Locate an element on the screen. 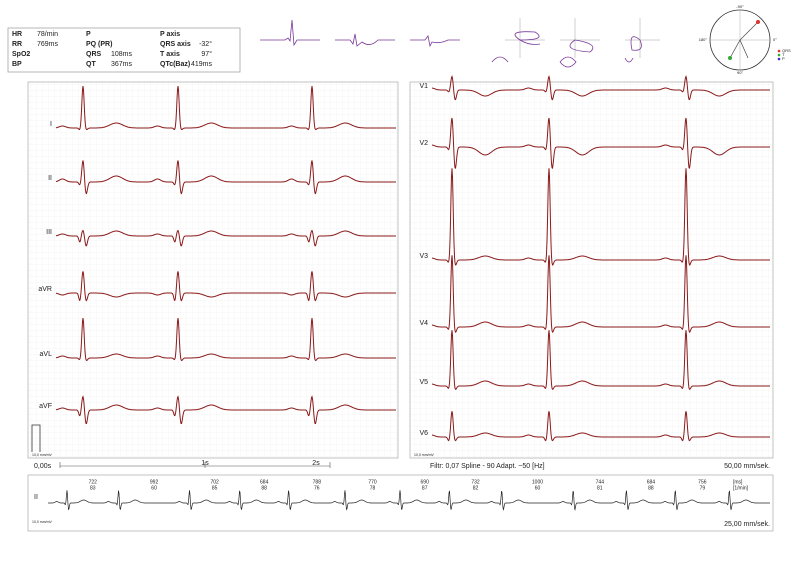 This screenshot has width=800, height=565. vector-loops is located at coordinates (575, 43).